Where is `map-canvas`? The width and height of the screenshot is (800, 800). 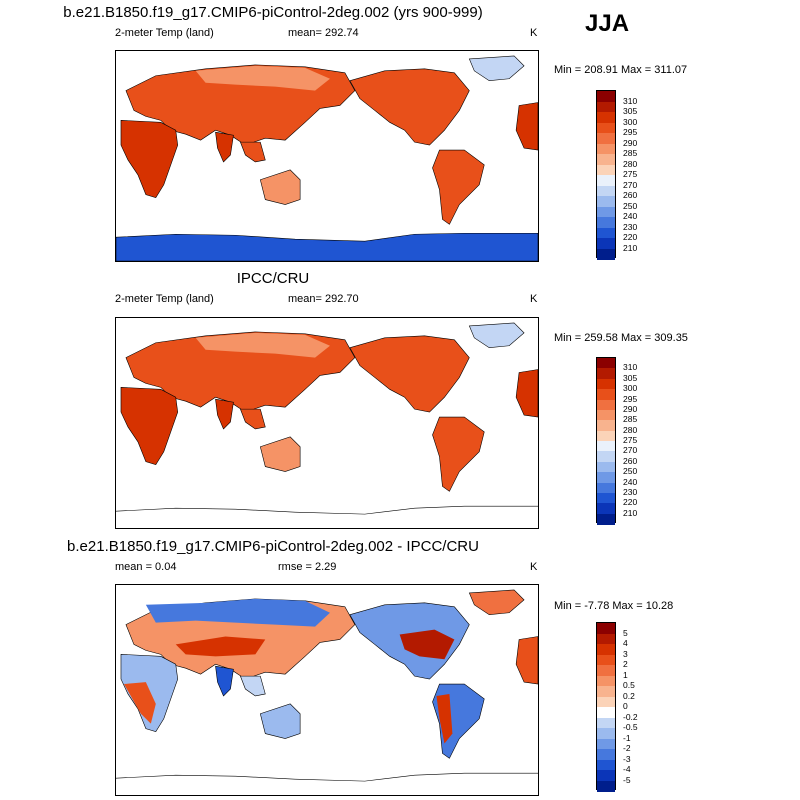
map-canvas is located at coordinates (327, 418).